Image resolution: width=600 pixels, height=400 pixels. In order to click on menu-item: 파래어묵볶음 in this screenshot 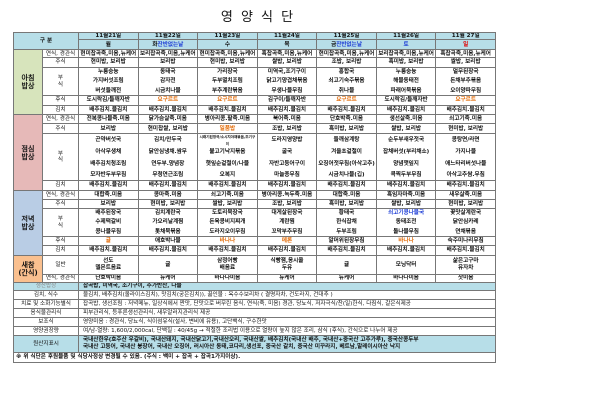, I will do `click(406, 91)`.